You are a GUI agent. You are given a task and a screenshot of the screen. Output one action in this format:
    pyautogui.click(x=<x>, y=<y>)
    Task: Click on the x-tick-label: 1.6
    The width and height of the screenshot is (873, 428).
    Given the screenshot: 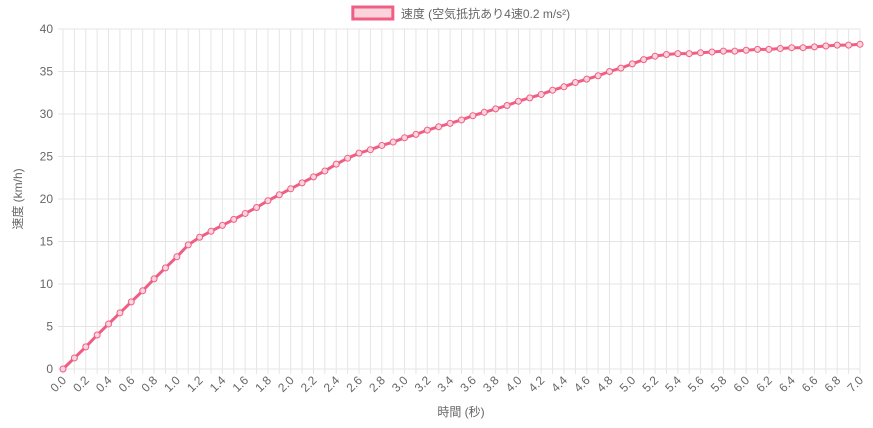 What is the action you would take?
    pyautogui.click(x=241, y=384)
    